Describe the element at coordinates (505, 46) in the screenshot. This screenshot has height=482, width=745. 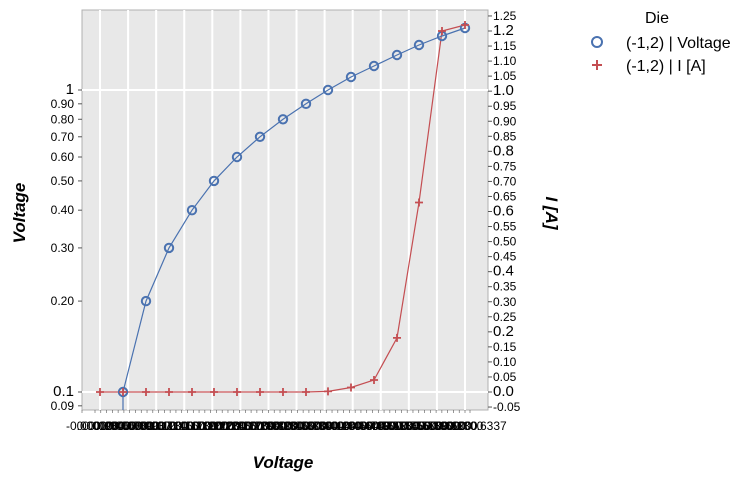
I see `right-tick-label: 1.15` at that location.